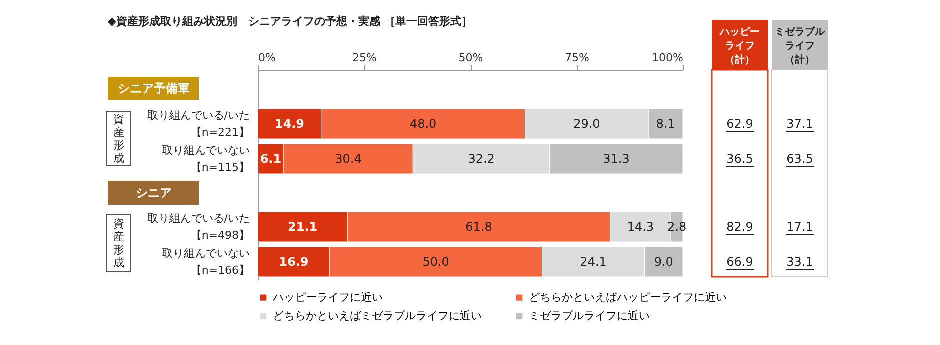 The width and height of the screenshot is (940, 345). I want to click on data-label: 50.0, so click(436, 262).